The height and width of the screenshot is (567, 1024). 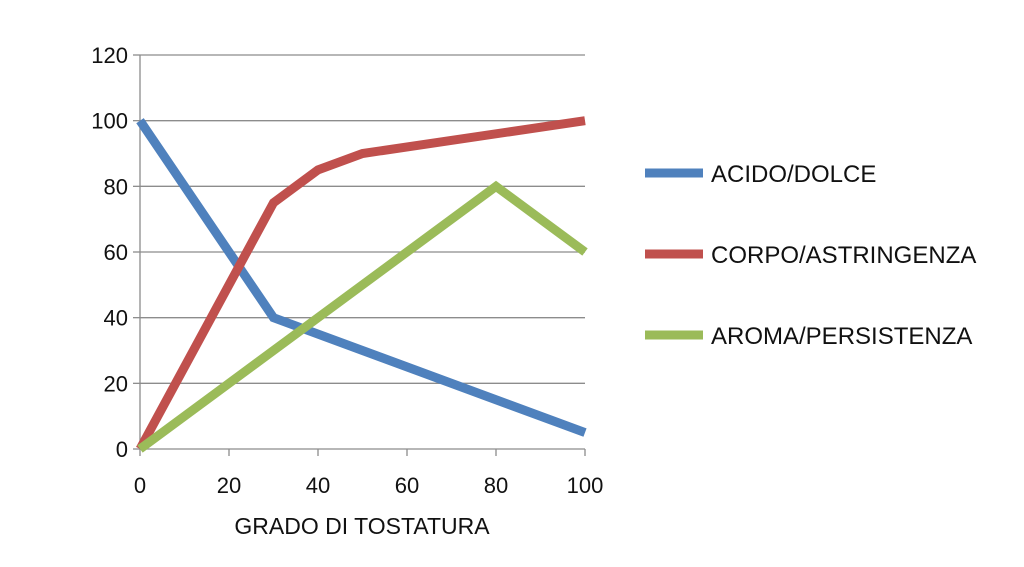 What do you see at coordinates (140, 485) in the screenshot?
I see `x-tick-label: 0` at bounding box center [140, 485].